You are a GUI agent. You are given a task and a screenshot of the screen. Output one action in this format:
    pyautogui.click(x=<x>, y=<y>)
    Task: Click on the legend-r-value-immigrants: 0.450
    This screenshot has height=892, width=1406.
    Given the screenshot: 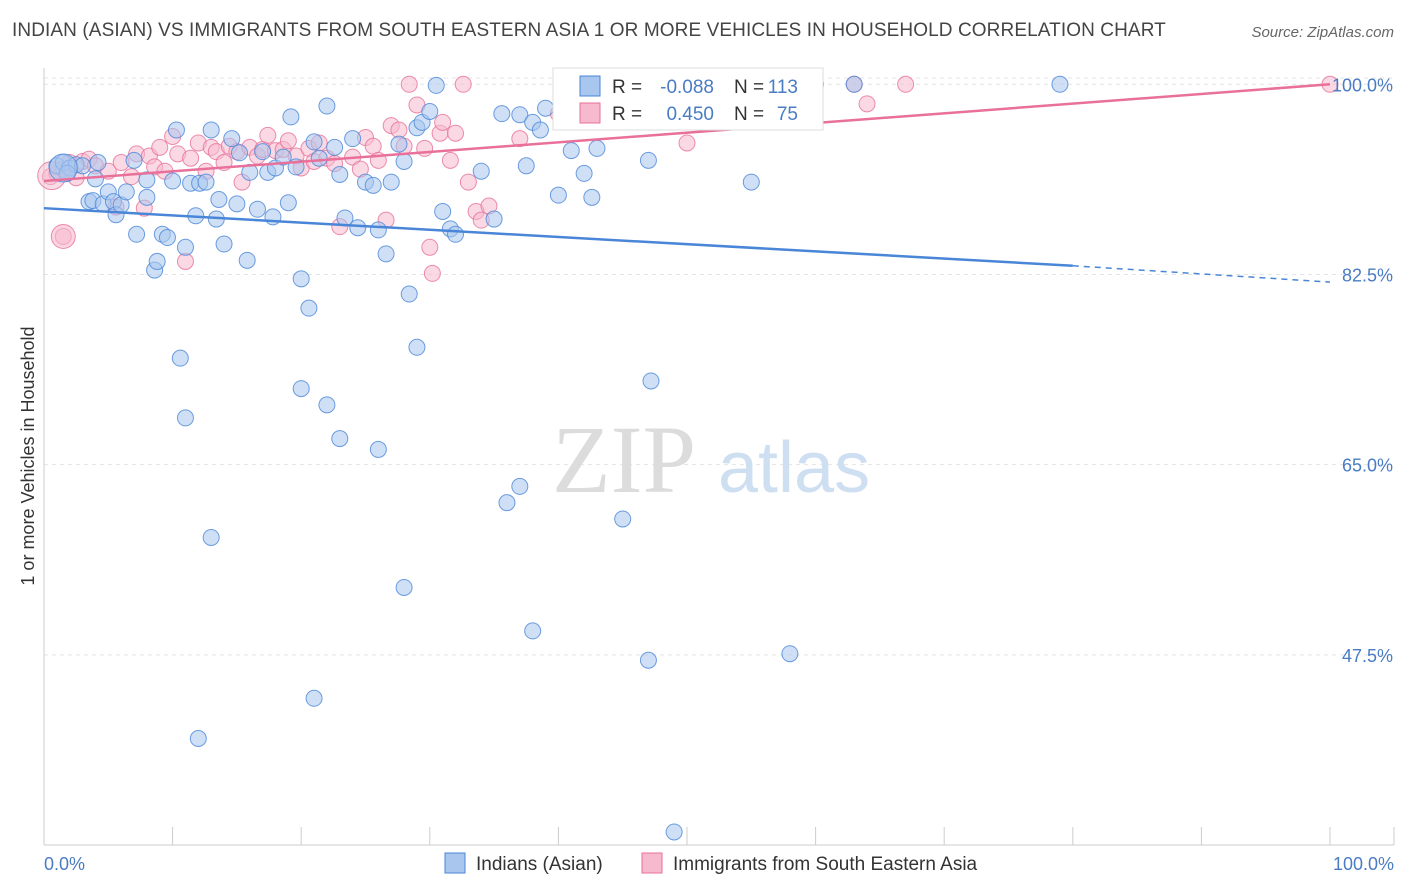 What is the action you would take?
    pyautogui.click(x=690, y=114)
    